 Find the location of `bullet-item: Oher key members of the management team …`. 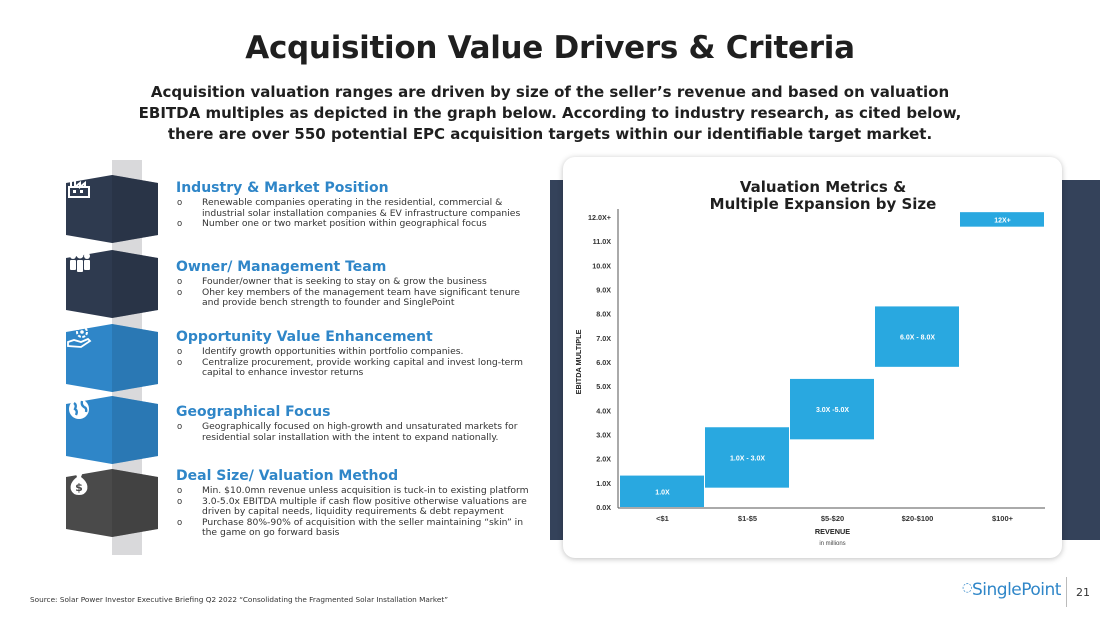

bullet-item: Oher key members of the management team … is located at coordinates (356, 298).